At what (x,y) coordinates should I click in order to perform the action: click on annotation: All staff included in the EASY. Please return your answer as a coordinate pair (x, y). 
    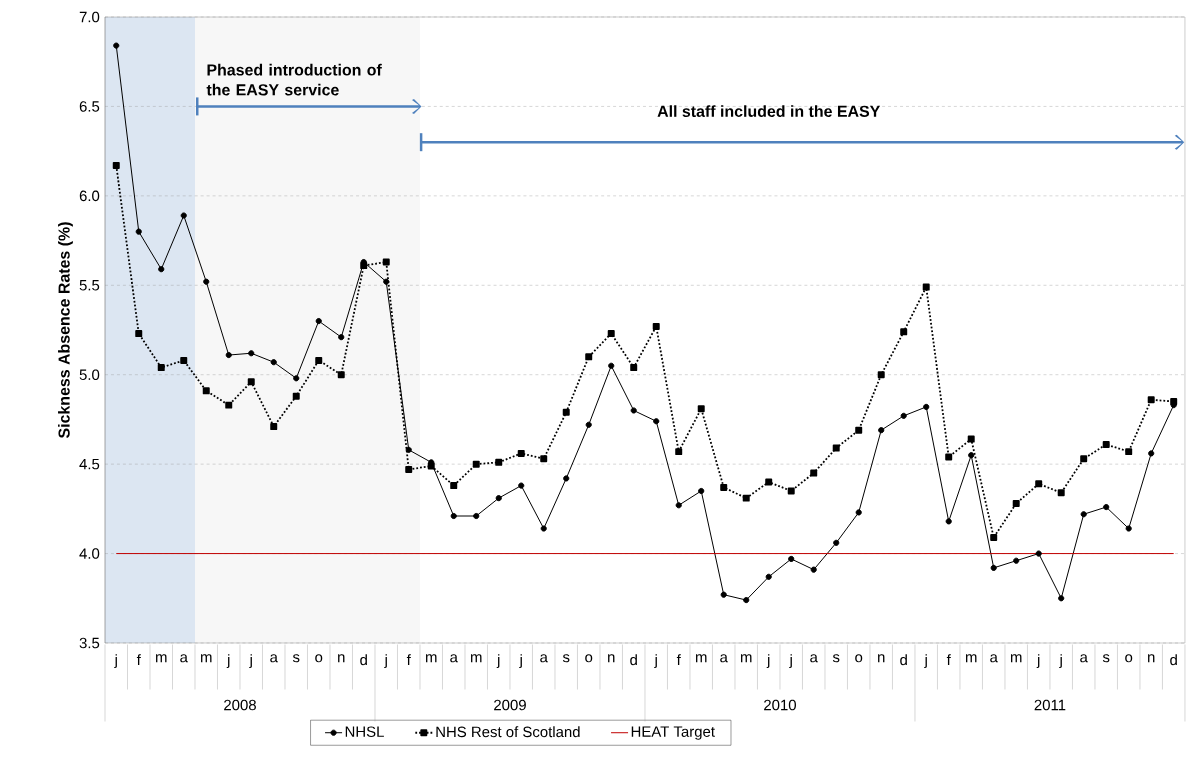
    Looking at the image, I should click on (769, 111).